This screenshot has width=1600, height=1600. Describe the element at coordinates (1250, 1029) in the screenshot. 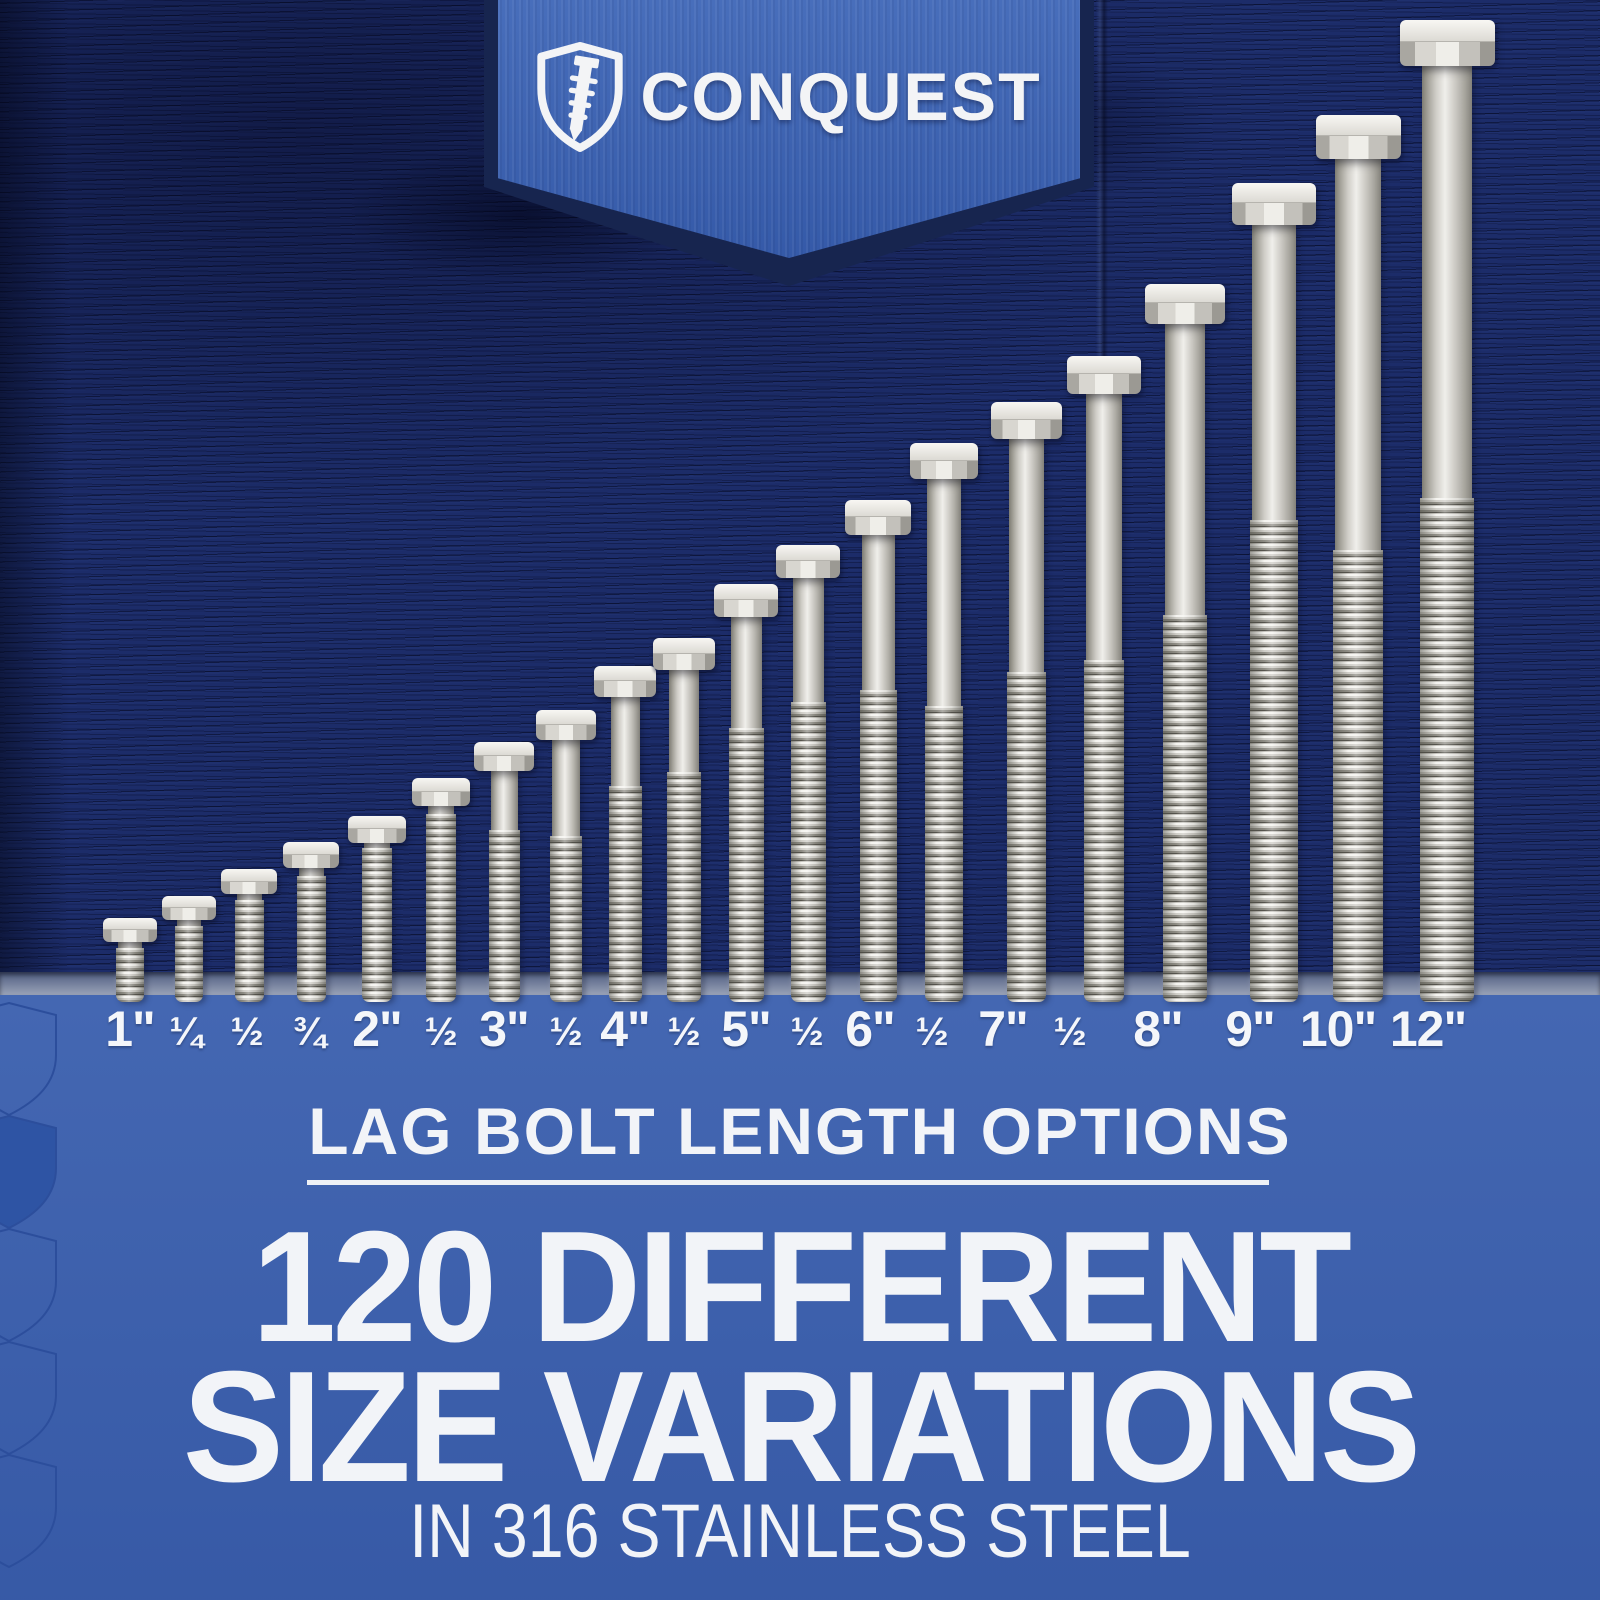

I see `size-label: 9"` at that location.